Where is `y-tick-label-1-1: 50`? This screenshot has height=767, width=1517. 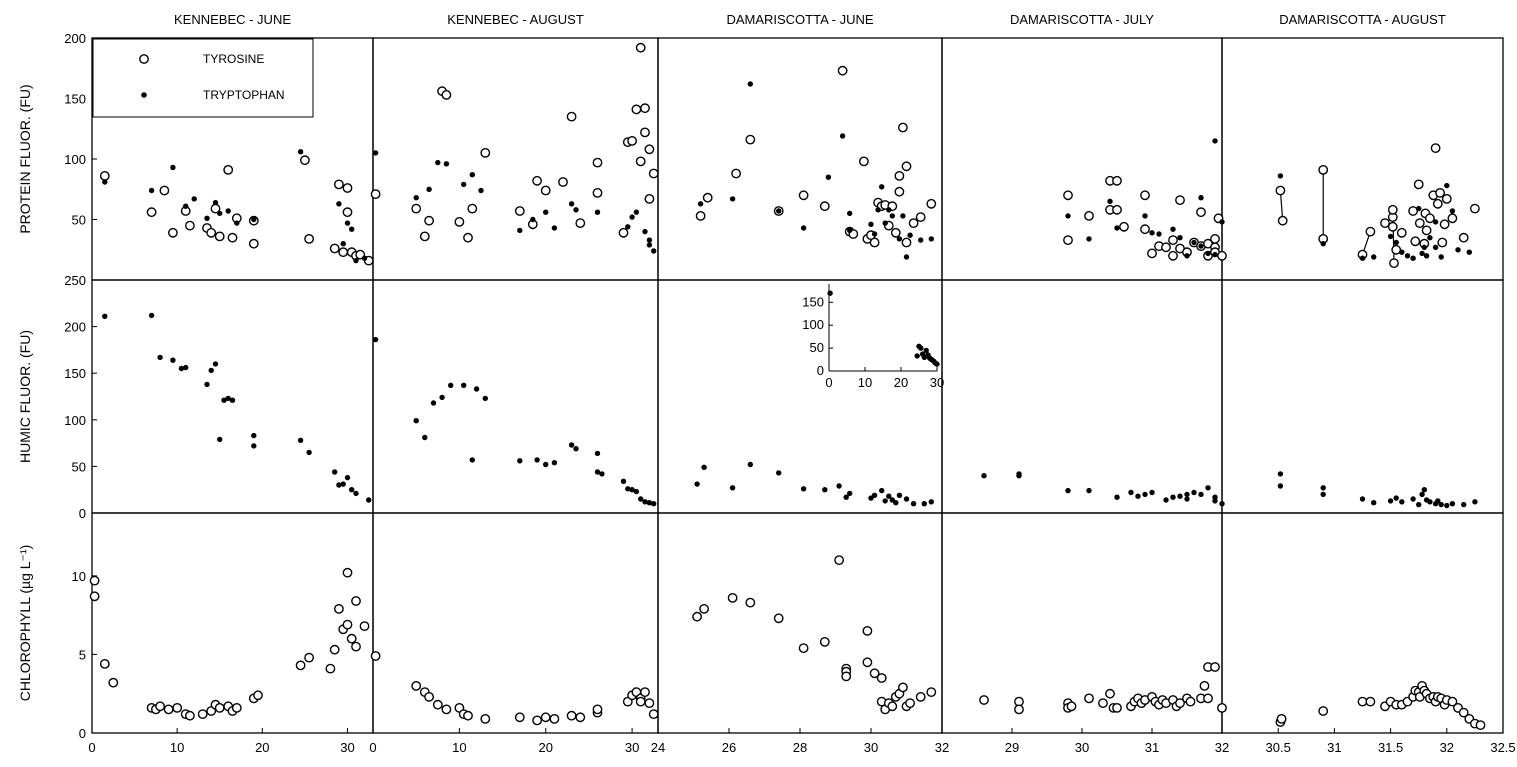
y-tick-label-1-1: 50 is located at coordinates (79, 466).